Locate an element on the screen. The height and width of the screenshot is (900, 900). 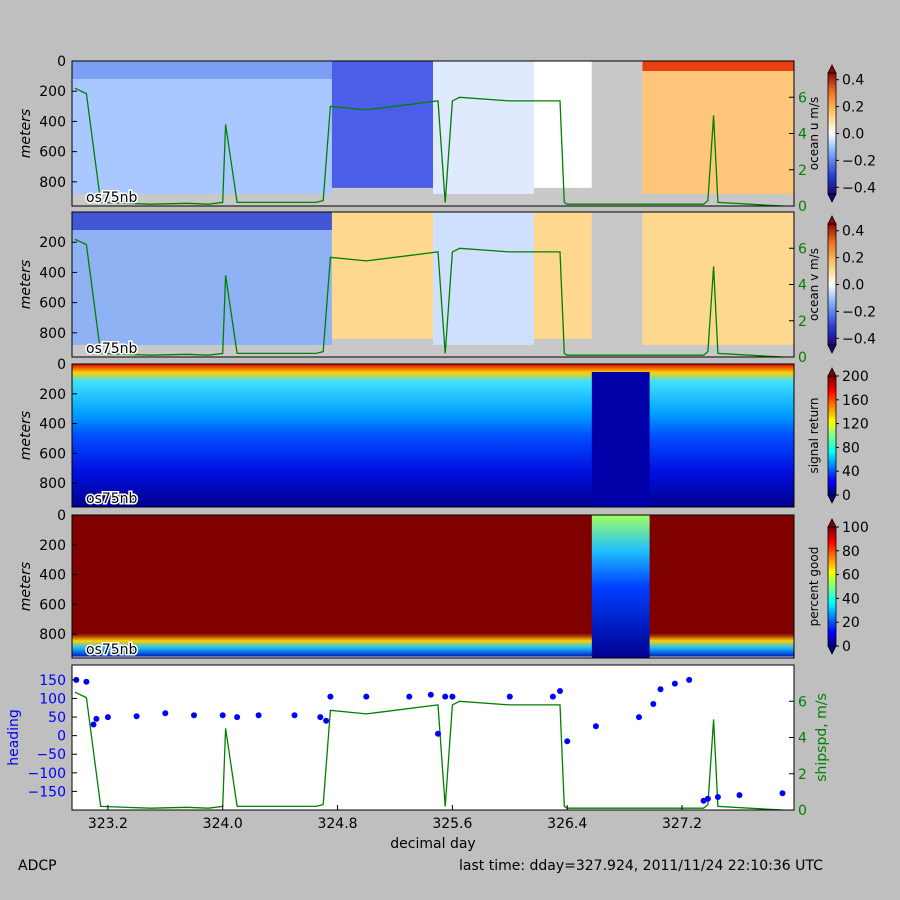
panel-ocean-u-tick-label: 0 is located at coordinates (61, 62).